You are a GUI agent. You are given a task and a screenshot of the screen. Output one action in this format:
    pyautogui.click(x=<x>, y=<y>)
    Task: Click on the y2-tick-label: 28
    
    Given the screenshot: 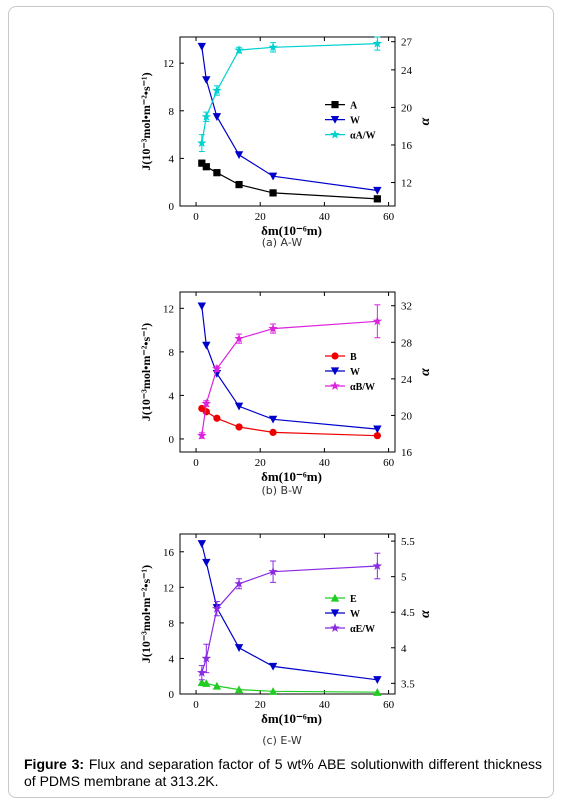 What is the action you would take?
    pyautogui.click(x=407, y=343)
    